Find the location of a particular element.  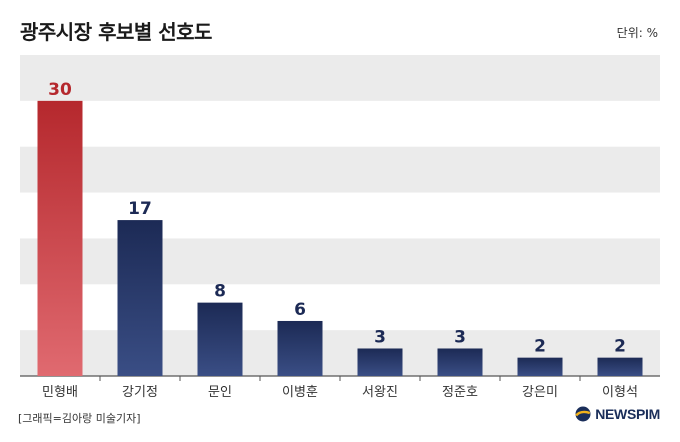

category-label: 이병훈 is located at coordinates (300, 392).